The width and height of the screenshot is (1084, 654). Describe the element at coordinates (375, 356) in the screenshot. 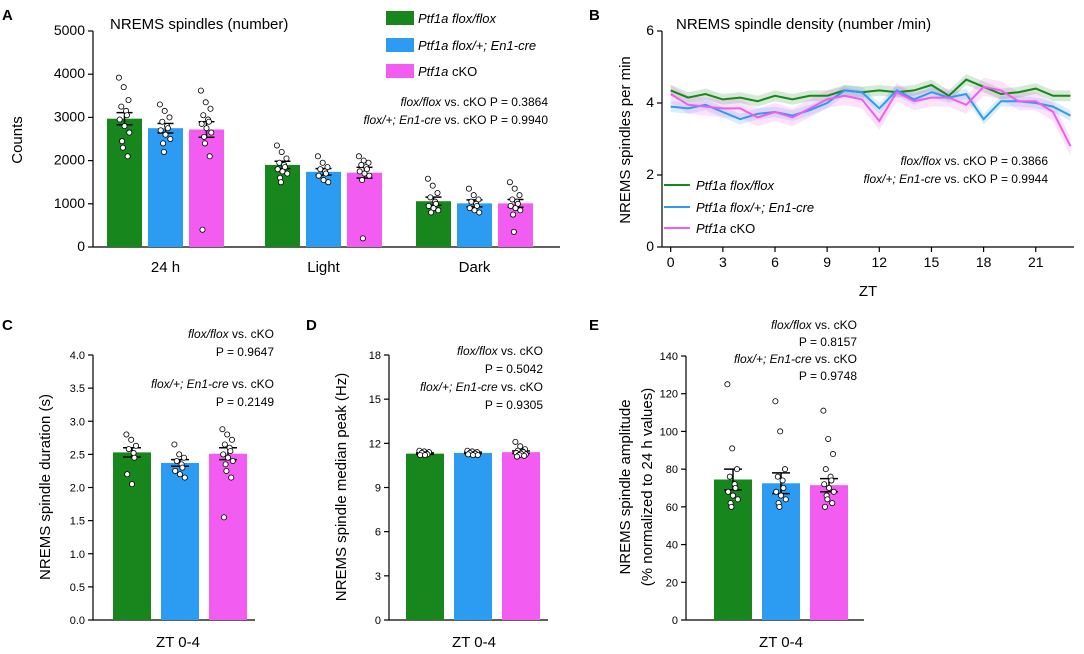

I see `y-tick-label-d-6: 18` at that location.